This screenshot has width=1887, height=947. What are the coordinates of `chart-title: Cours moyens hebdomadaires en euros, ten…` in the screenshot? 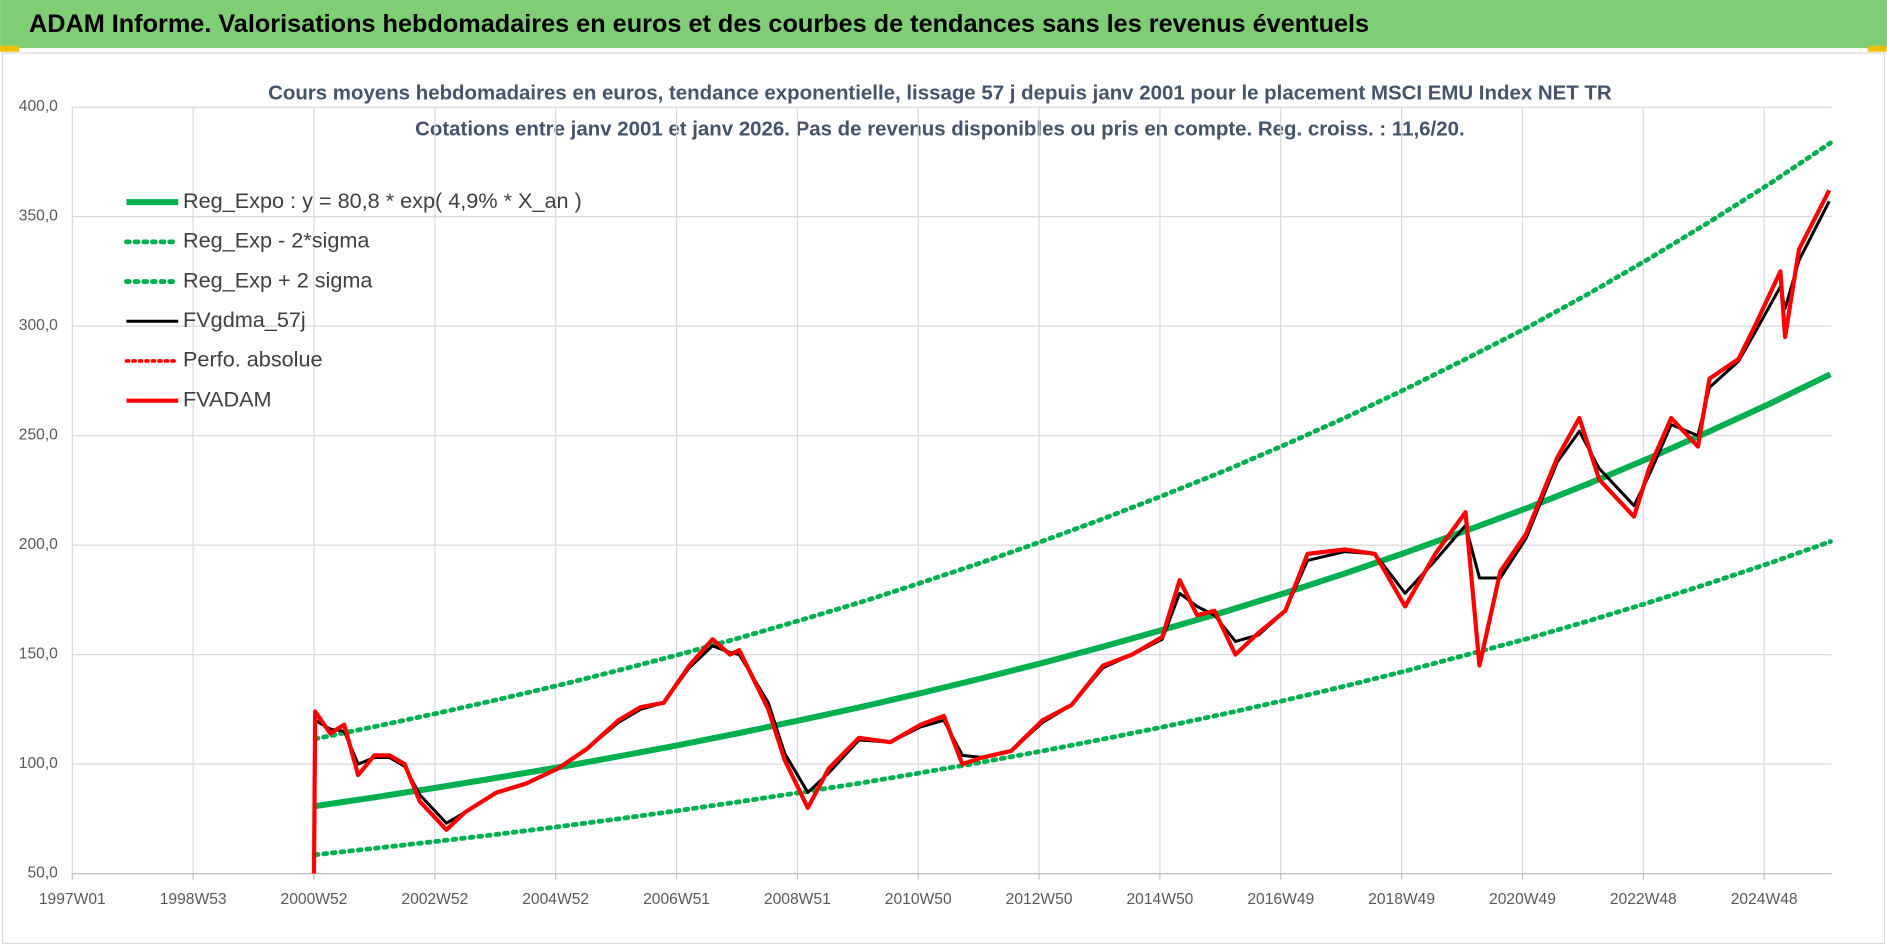 It's located at (940, 92).